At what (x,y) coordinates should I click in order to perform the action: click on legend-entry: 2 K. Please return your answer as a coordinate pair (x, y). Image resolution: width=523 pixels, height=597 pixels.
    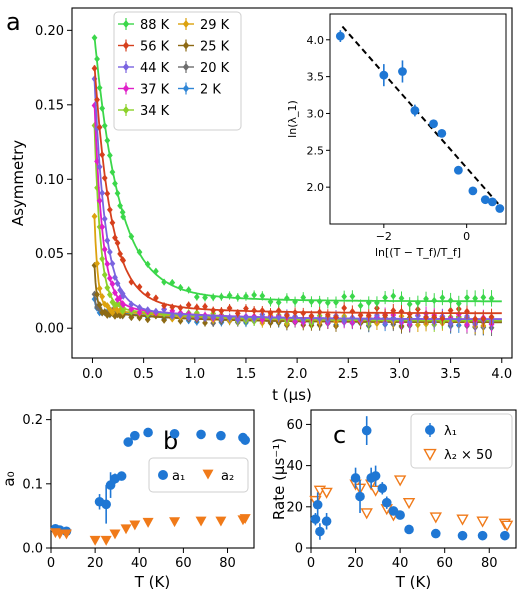
    Looking at the image, I should click on (210, 90).